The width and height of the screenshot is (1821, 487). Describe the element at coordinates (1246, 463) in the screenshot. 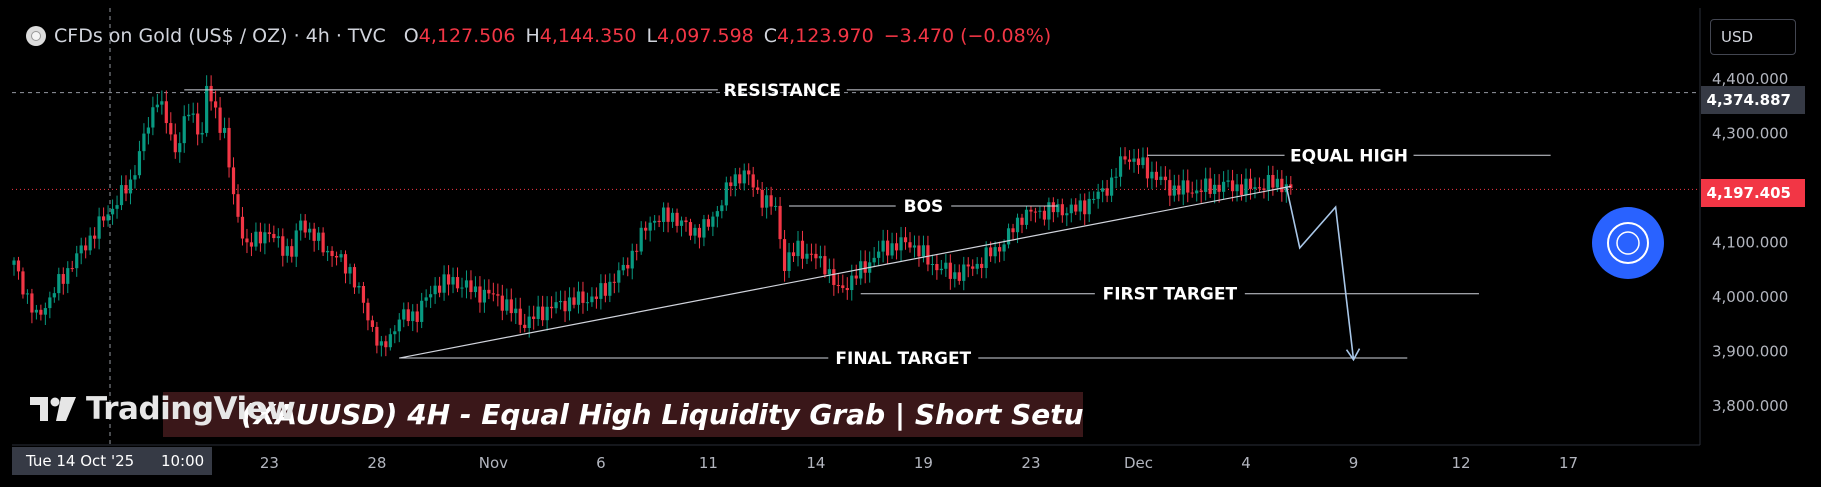

I see `x-tick-label: 4` at that location.